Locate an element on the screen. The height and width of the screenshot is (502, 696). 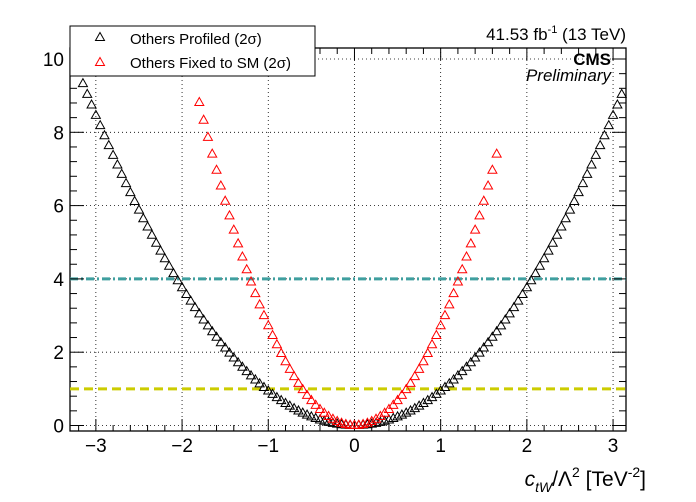
status-label: Preliminary is located at coordinates (569, 75).